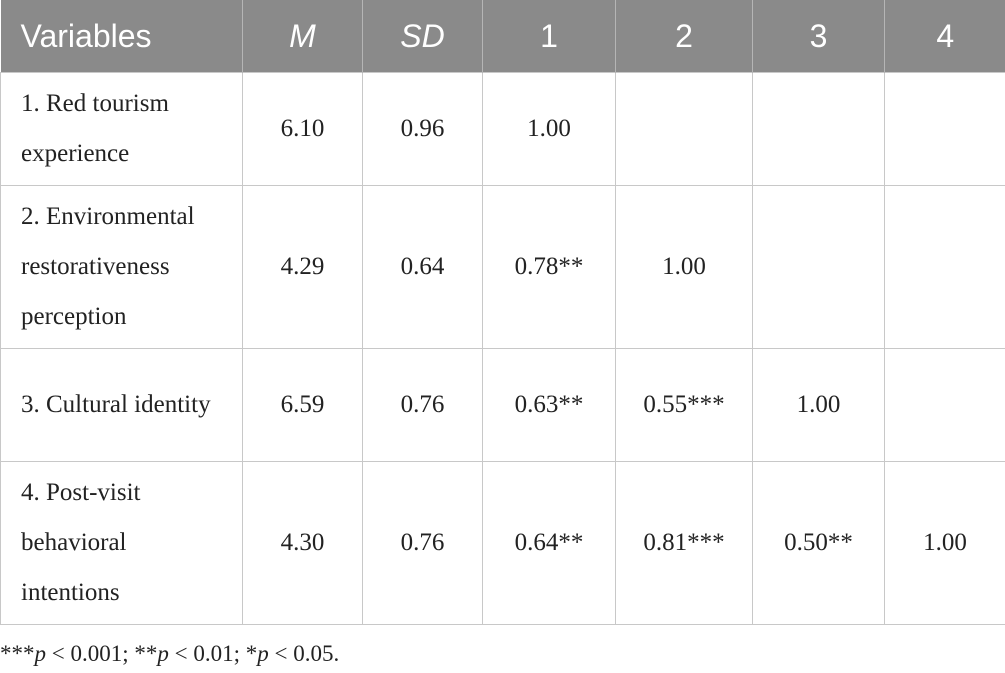 Image resolution: width=1005 pixels, height=673 pixels. Describe the element at coordinates (549, 36) in the screenshot. I see `header-cell: 1` at that location.